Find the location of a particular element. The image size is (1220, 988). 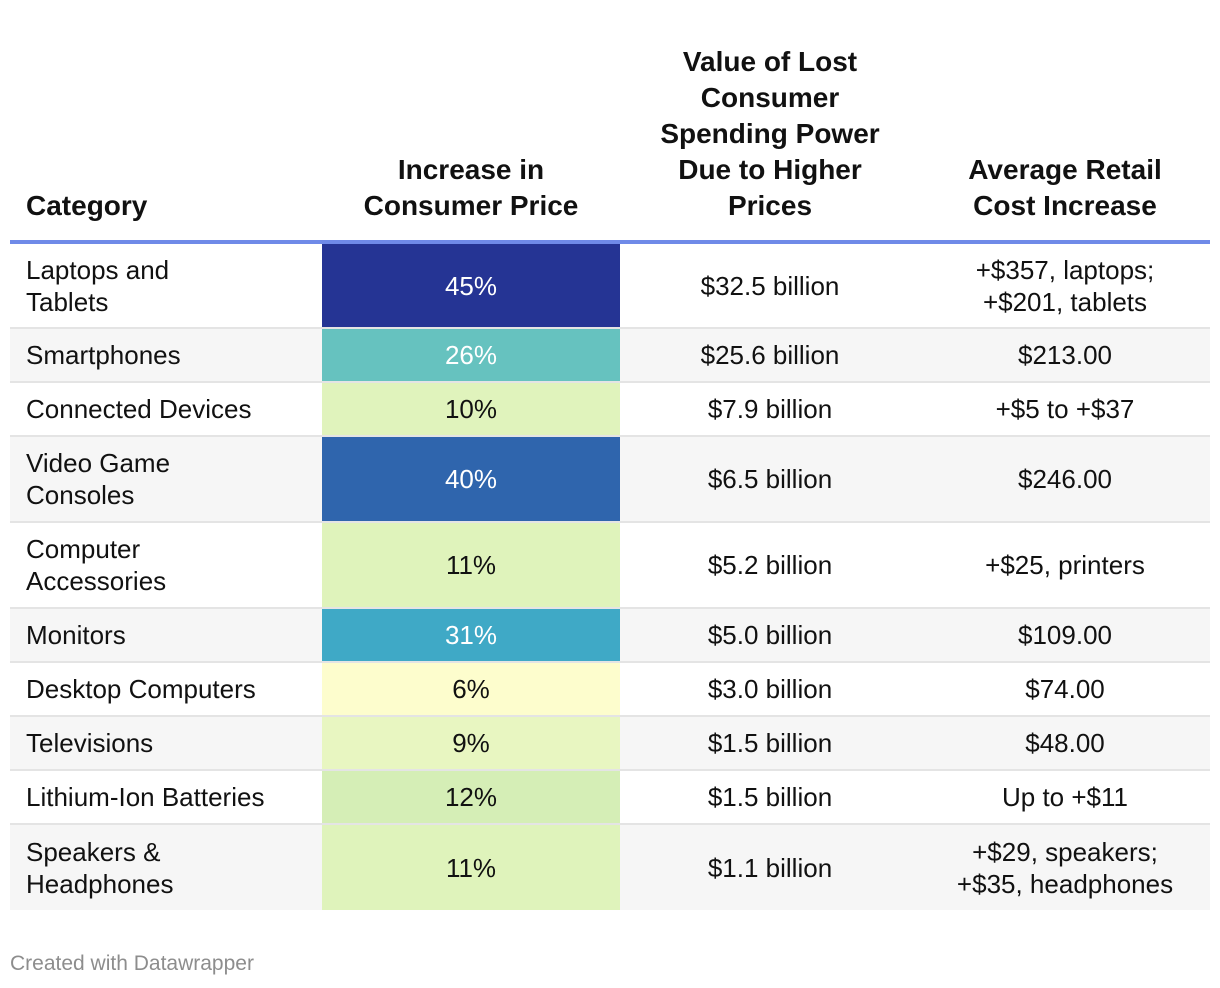

retail-cost-cell: $48.00 is located at coordinates (1065, 743).